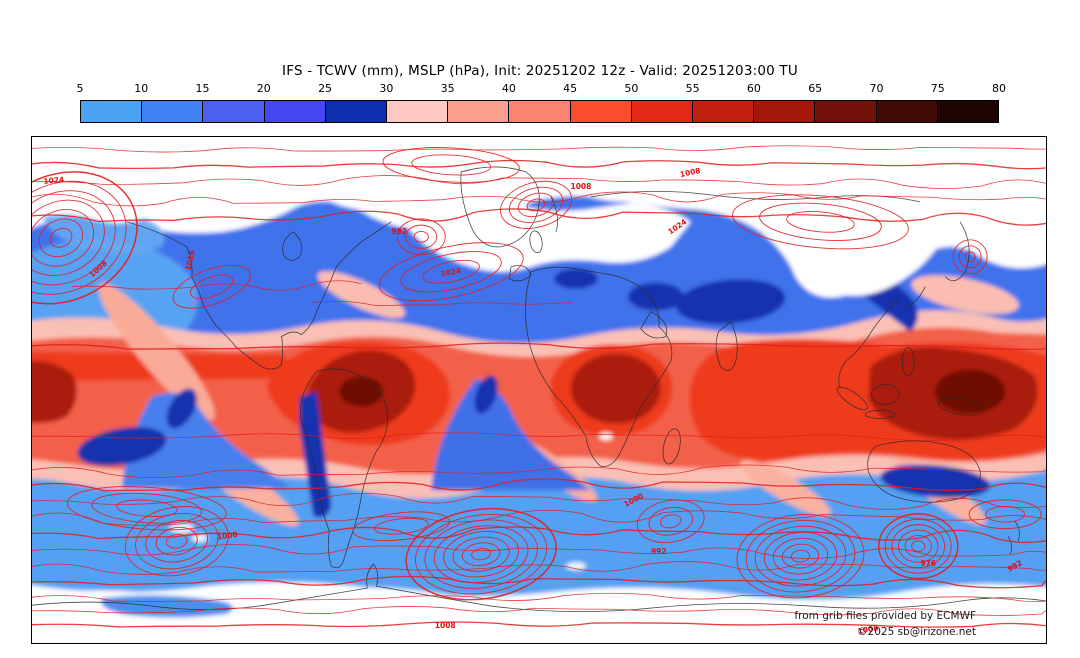 The image size is (1080, 658). Describe the element at coordinates (202, 88) in the screenshot. I see `colorbar-tick-label: 15` at that location.